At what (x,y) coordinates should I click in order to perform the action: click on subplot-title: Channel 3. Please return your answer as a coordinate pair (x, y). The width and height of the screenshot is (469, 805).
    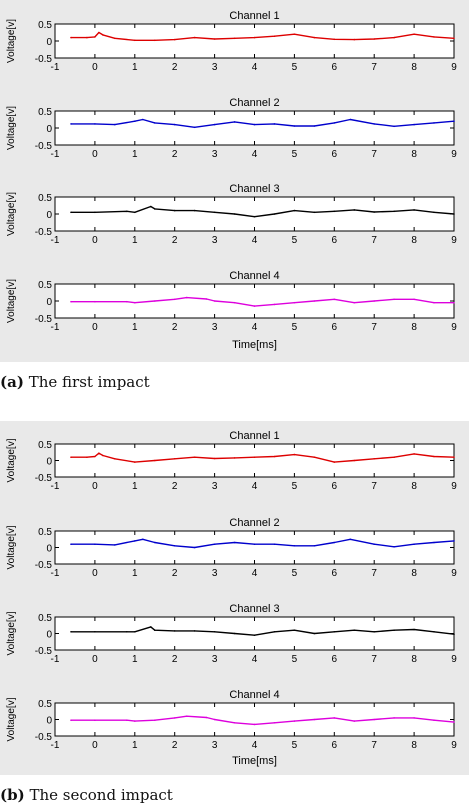
    Looking at the image, I should click on (254, 189).